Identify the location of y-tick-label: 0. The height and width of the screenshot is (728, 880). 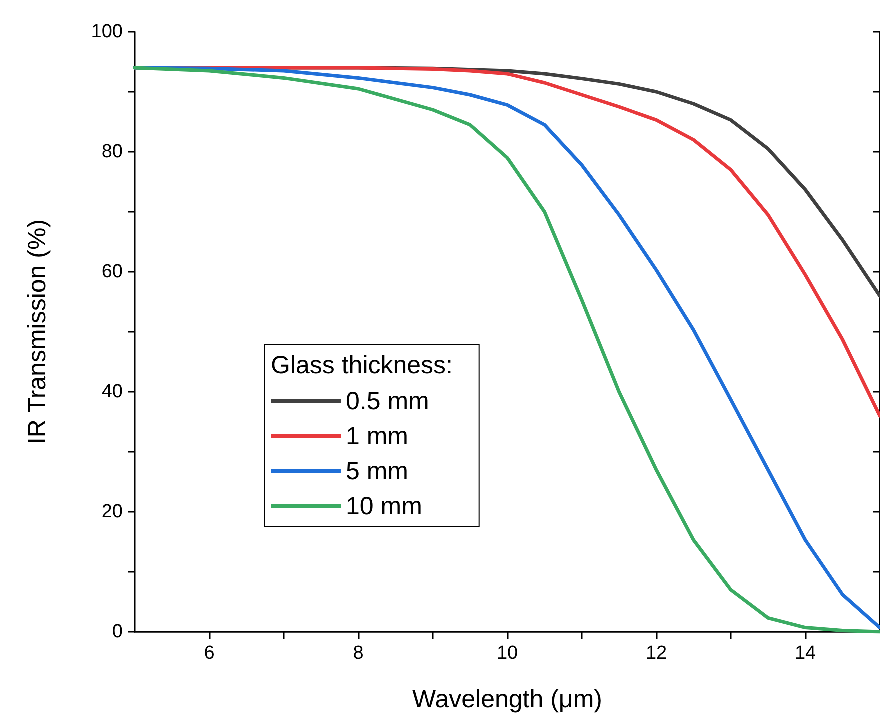
(117, 632).